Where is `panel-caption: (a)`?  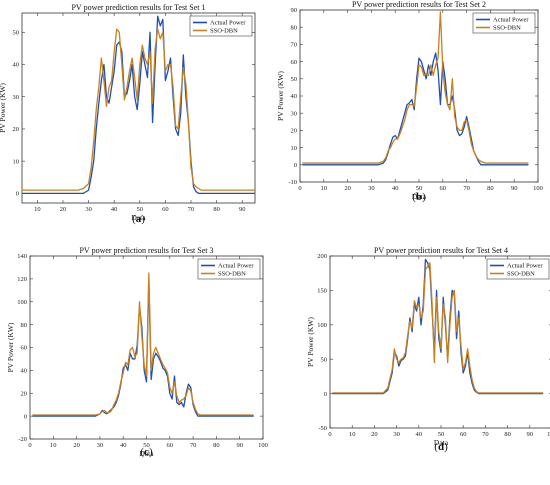 panel-caption: (a) is located at coordinates (138, 219).